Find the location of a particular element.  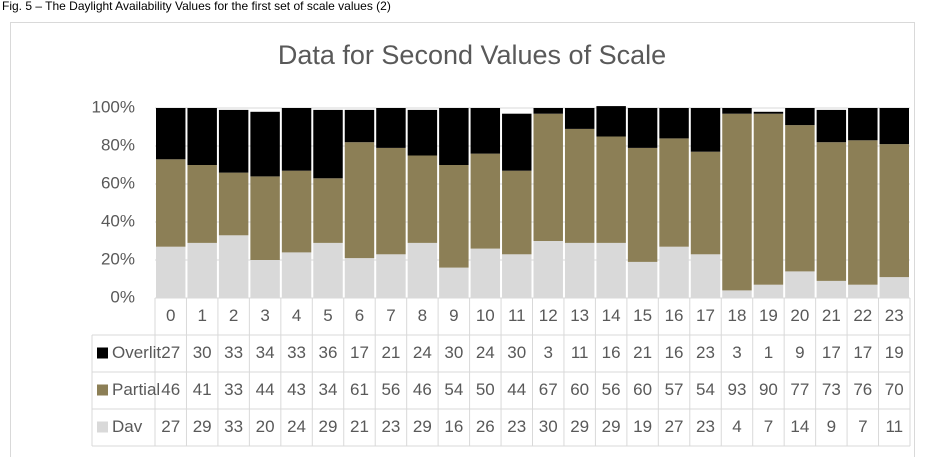

data-table-value: 34 is located at coordinates (328, 389).